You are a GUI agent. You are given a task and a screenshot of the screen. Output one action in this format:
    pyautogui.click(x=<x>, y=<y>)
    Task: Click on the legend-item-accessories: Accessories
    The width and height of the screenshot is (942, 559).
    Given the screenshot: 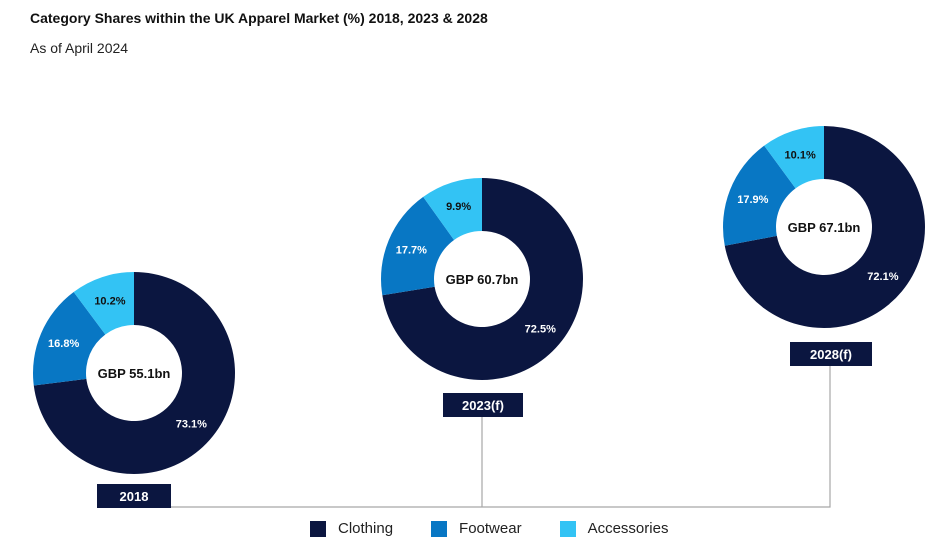 What is the action you would take?
    pyautogui.click(x=614, y=528)
    